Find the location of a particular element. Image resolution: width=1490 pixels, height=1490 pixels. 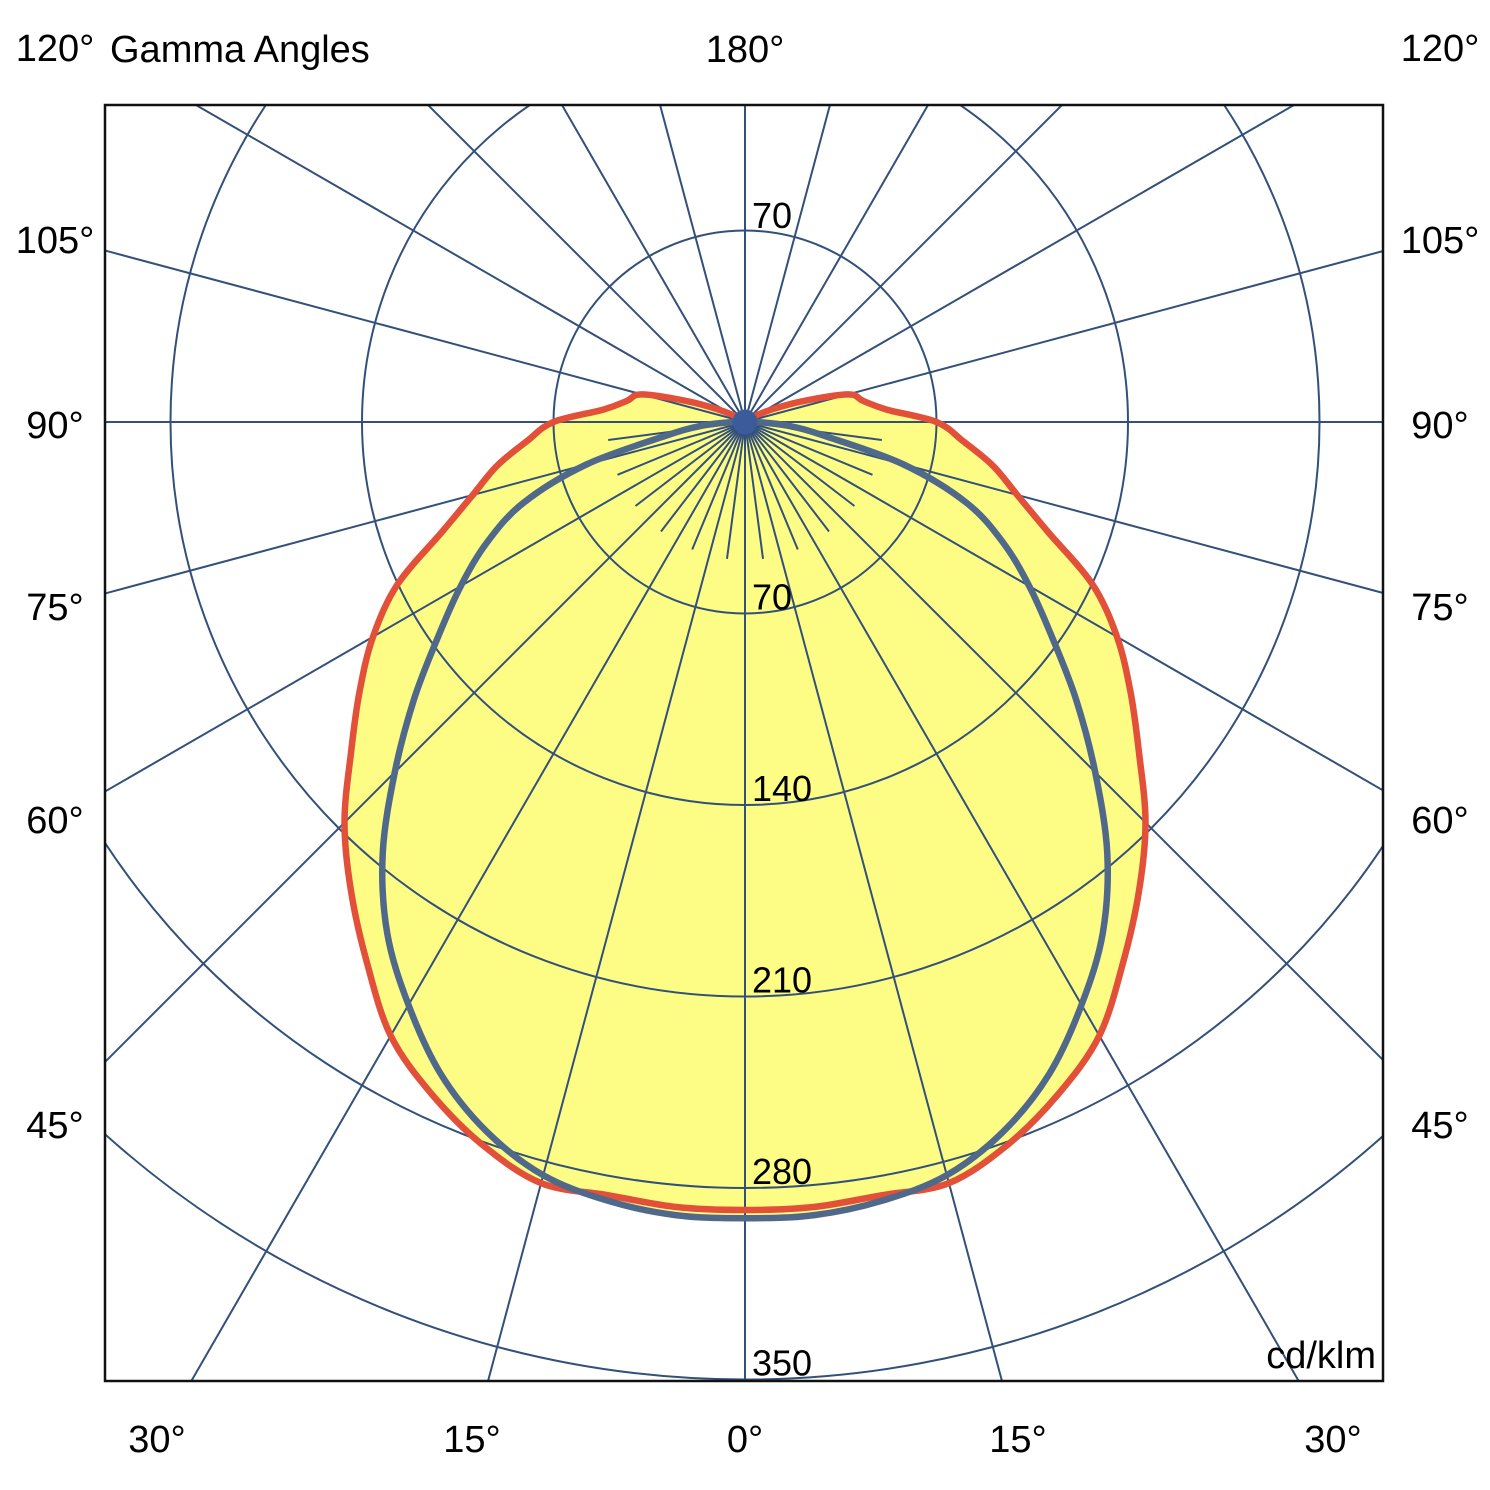

angle-label-right: 60° is located at coordinates (1439, 821).